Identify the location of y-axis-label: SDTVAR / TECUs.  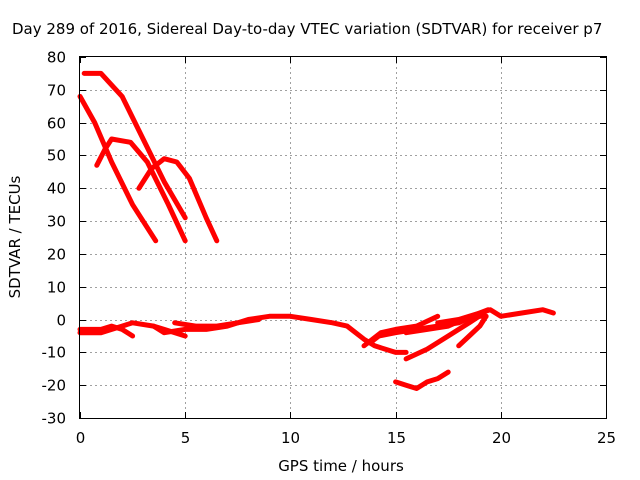
(15, 236).